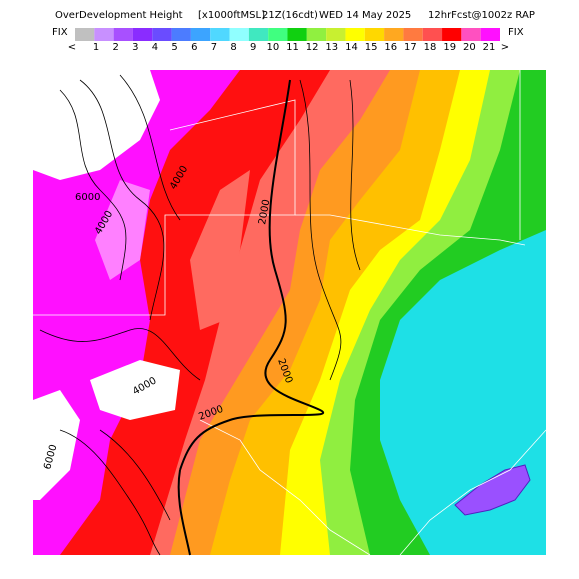 The width and height of the screenshot is (579, 579). What do you see at coordinates (115, 47) in the screenshot?
I see `colorbar-label: 2` at bounding box center [115, 47].